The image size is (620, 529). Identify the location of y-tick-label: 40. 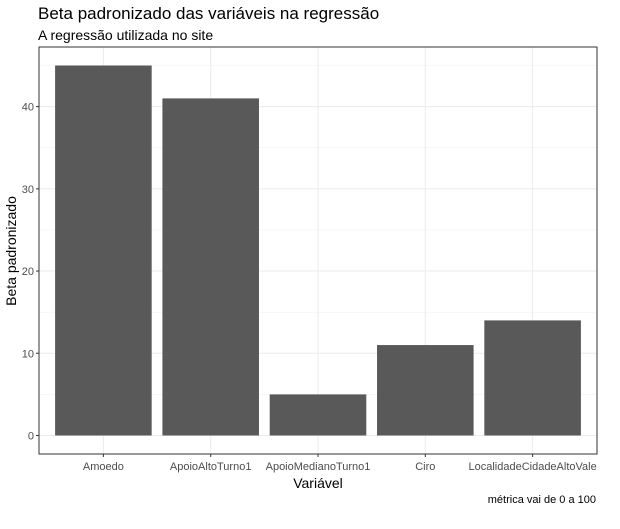
(28, 108).